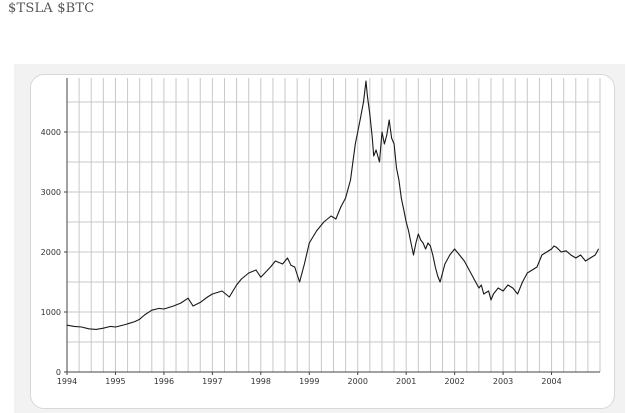  Describe the element at coordinates (212, 381) in the screenshot. I see `x-tick-label: 1997` at that location.